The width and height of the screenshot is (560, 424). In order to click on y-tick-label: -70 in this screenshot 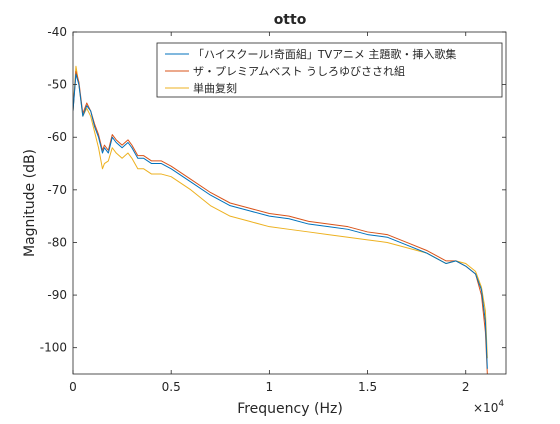, I will do `click(57, 190)`.